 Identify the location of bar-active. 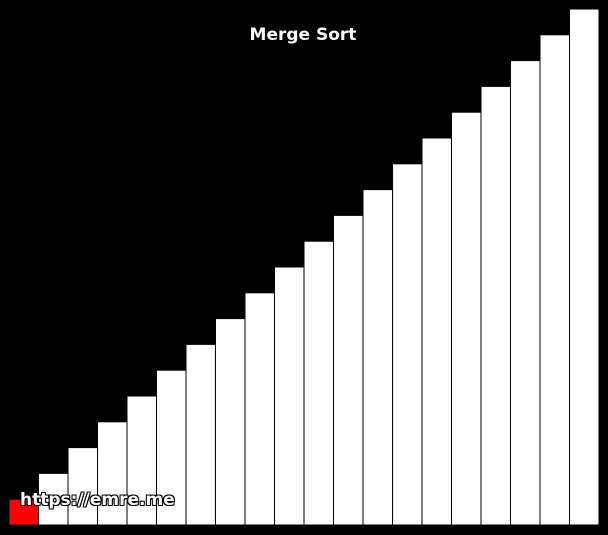
(23, 512).